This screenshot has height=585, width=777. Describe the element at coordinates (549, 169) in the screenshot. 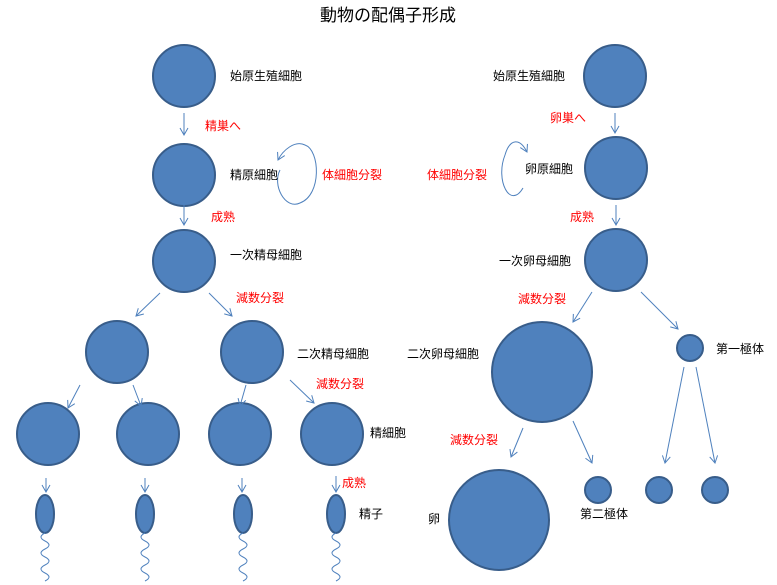

I see `label-oogonium: 卵原細胞` at that location.